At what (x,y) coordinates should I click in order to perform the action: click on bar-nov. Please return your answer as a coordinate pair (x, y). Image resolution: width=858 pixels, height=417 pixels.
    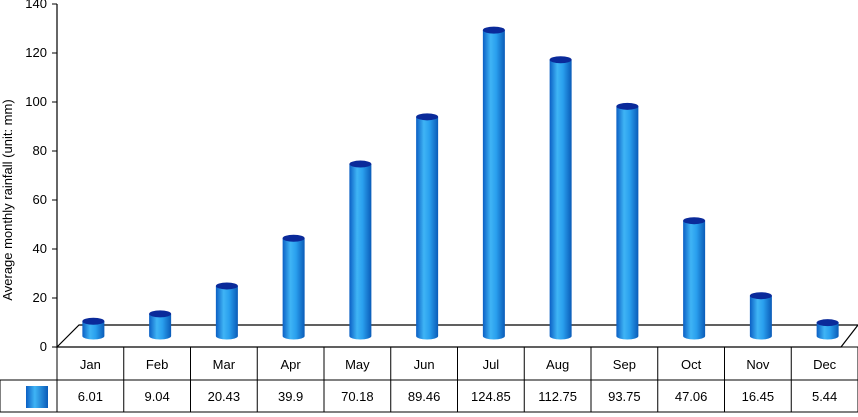
    Looking at the image, I should click on (760, 316).